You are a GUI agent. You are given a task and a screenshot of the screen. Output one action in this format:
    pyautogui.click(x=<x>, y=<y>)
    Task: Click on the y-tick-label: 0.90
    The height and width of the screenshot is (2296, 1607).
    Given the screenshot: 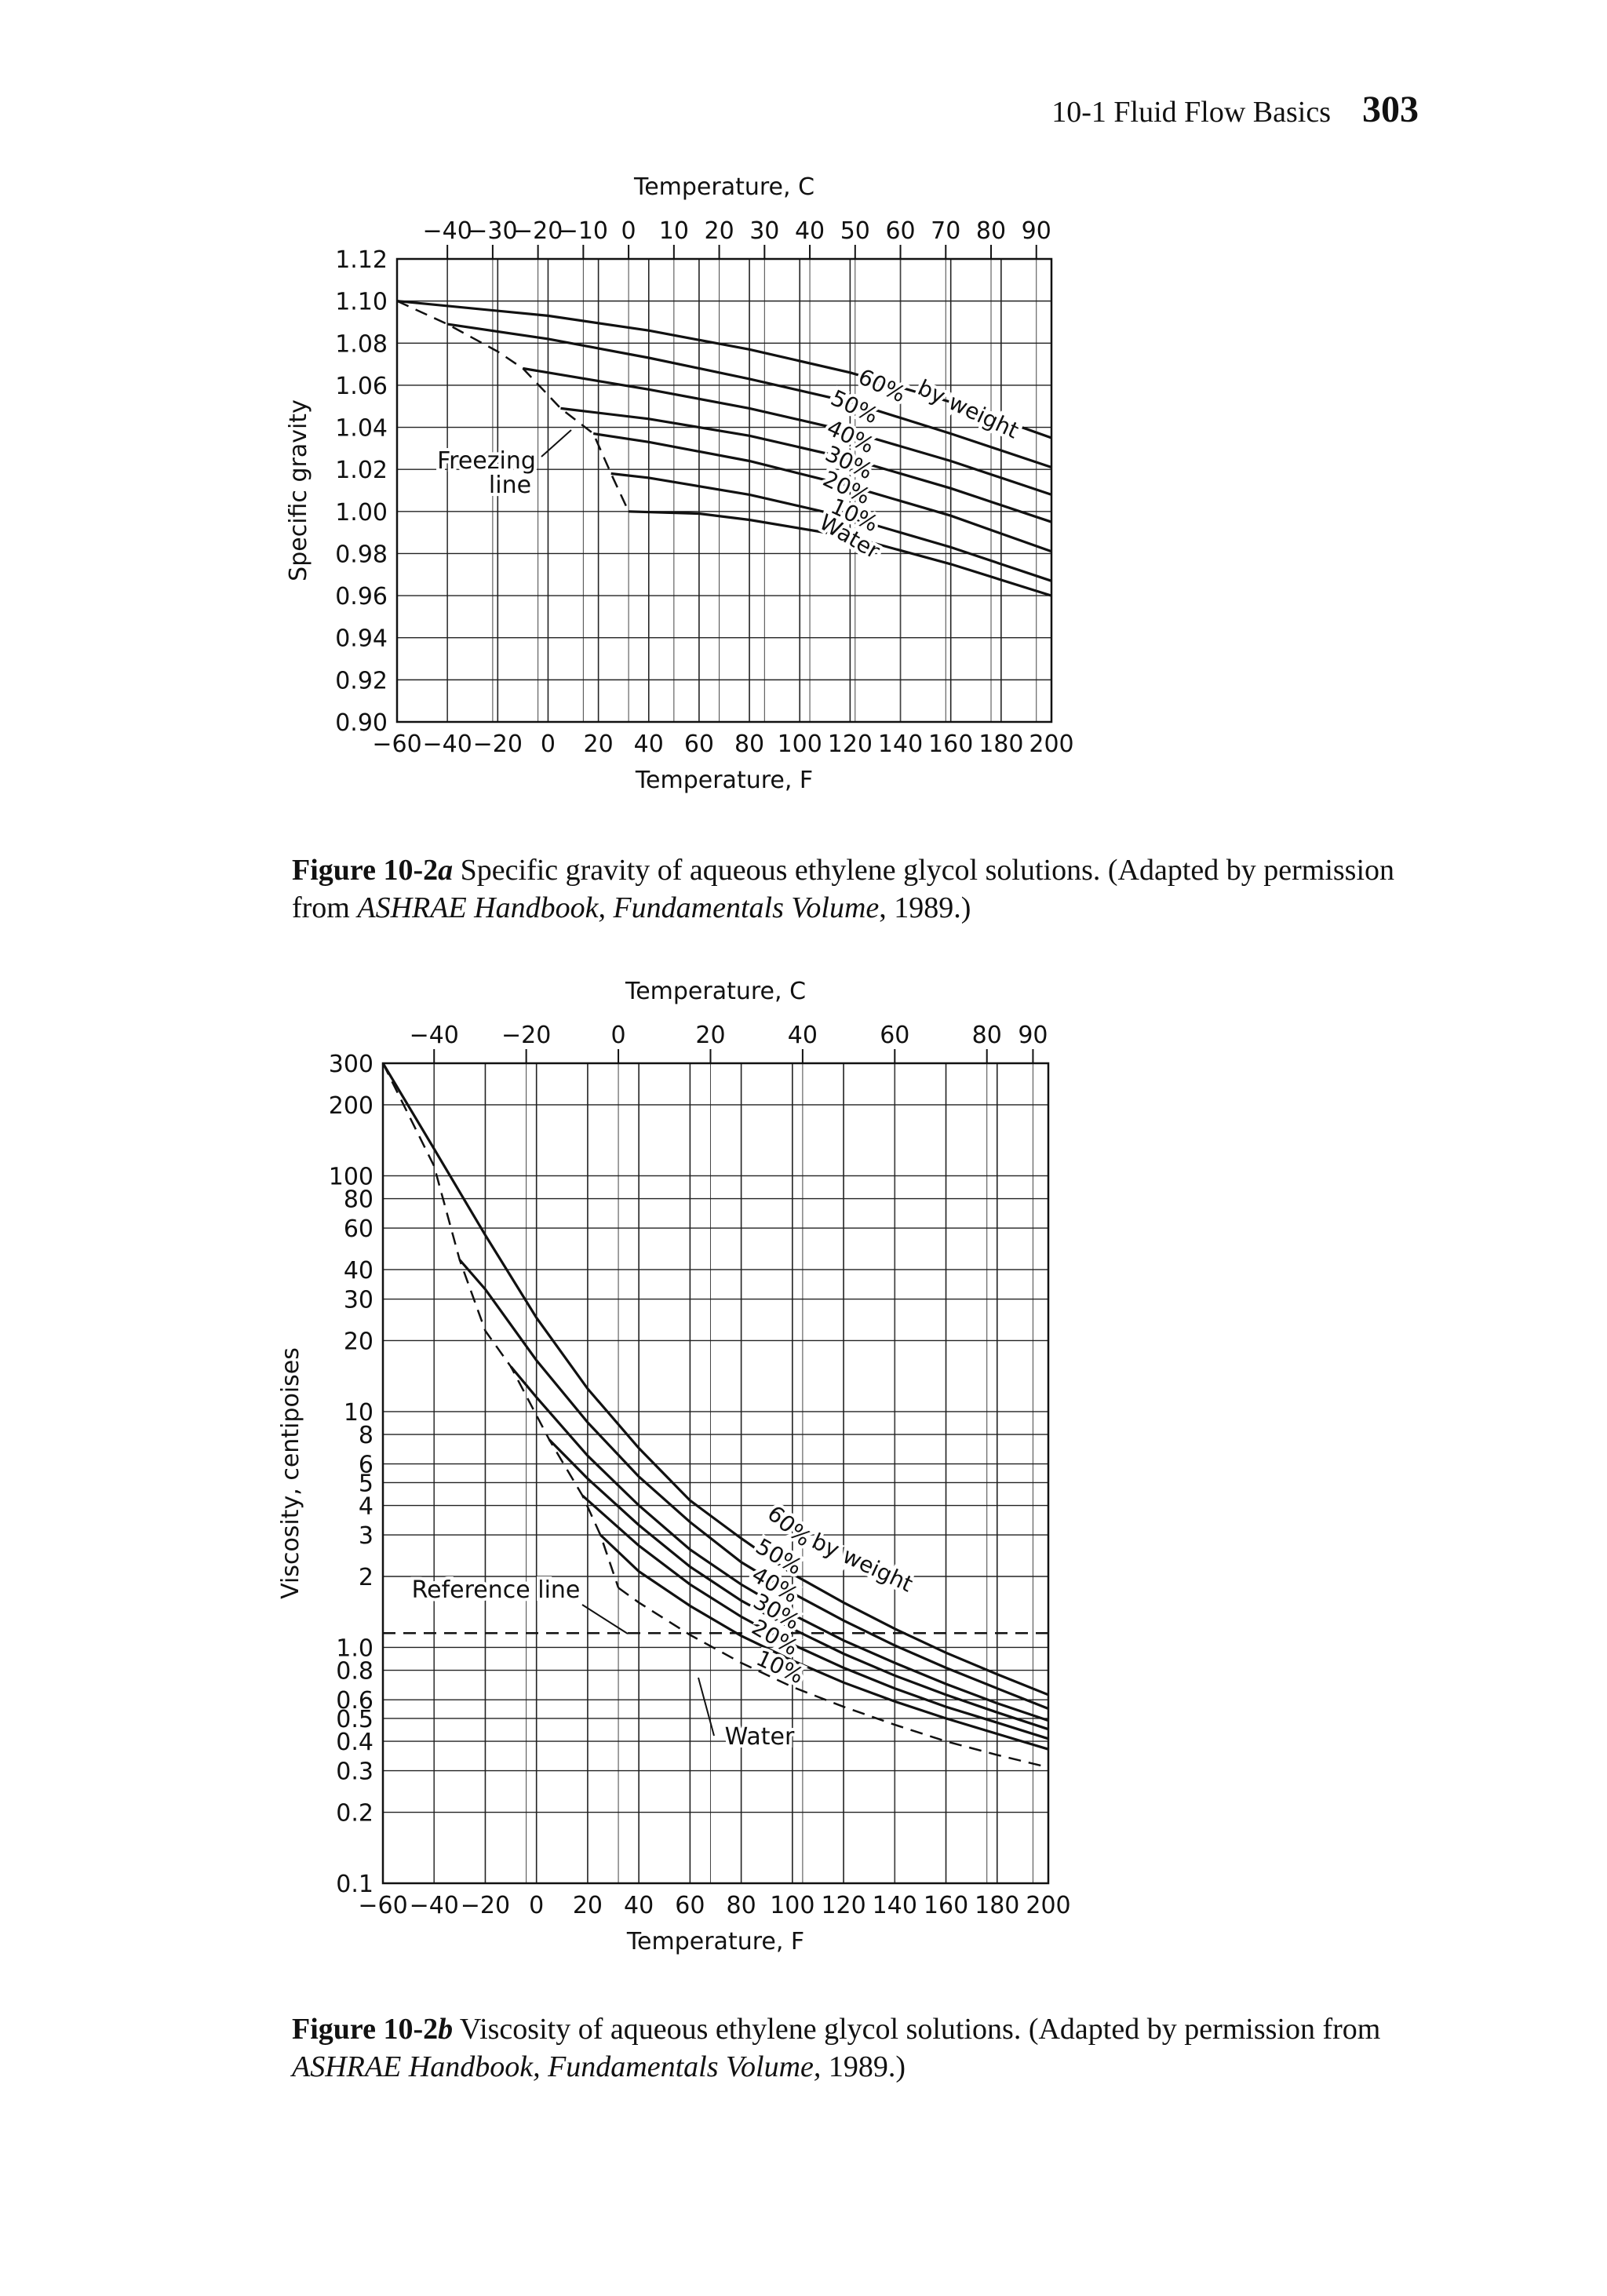 What is the action you would take?
    pyautogui.click(x=361, y=723)
    